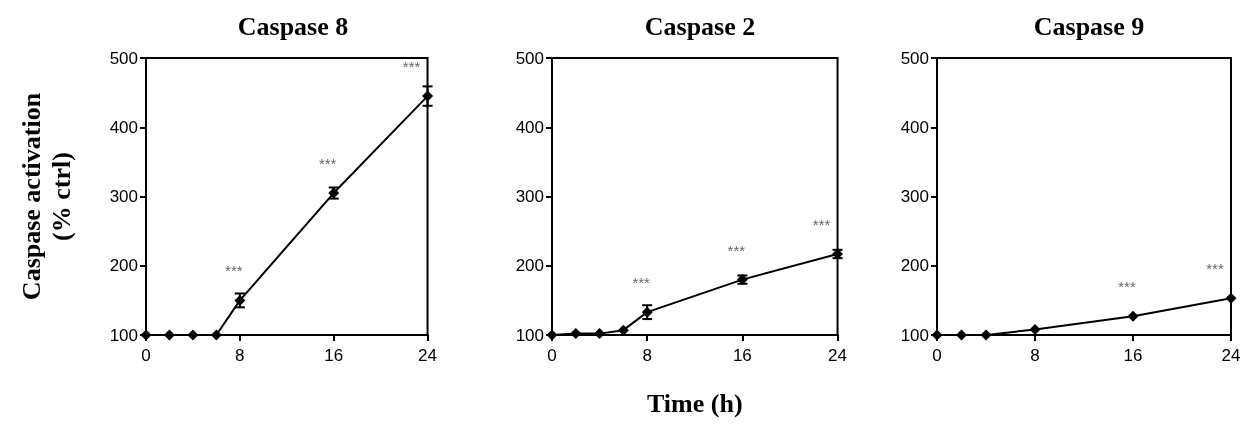  What do you see at coordinates (46, 196) in the screenshot?
I see `y-axis-title: Caspase activation (% ctrl)` at bounding box center [46, 196].